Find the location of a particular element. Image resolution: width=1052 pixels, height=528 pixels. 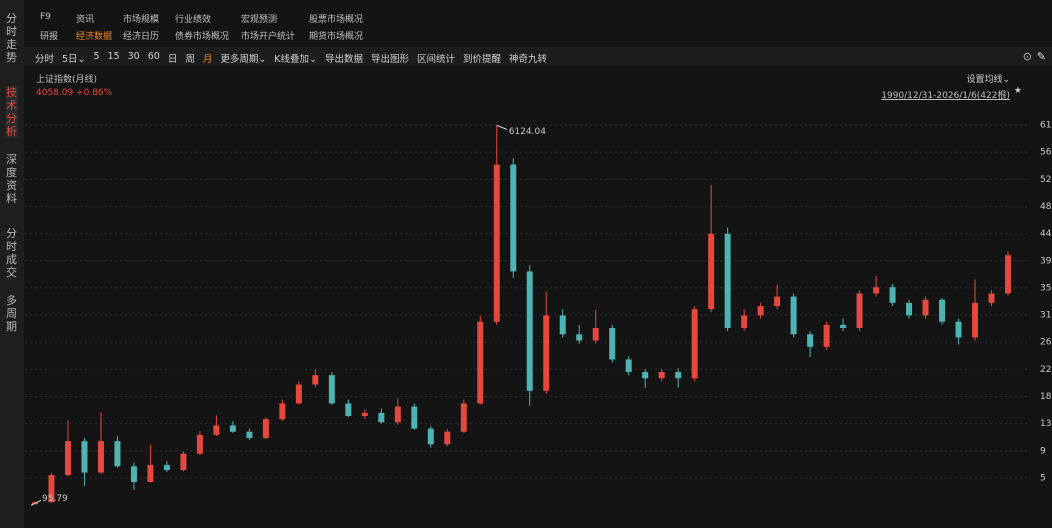

toolbar-button: 更多周期⌄ is located at coordinates (243, 59).